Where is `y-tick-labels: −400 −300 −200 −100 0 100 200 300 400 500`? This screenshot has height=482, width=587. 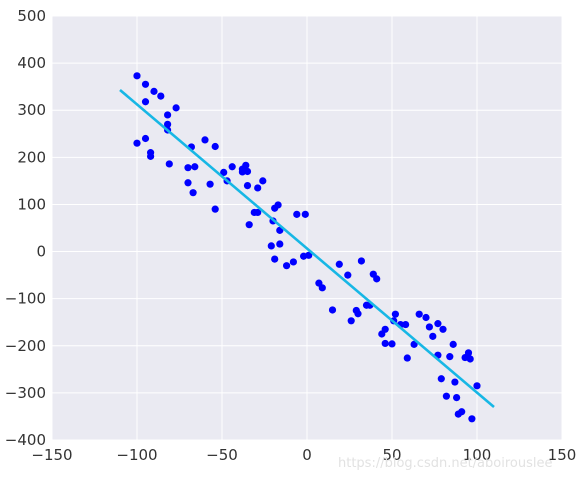 y-tick-labels: −400 −300 −200 −100 0 100 200 300 400 500 is located at coordinates (25, 228).